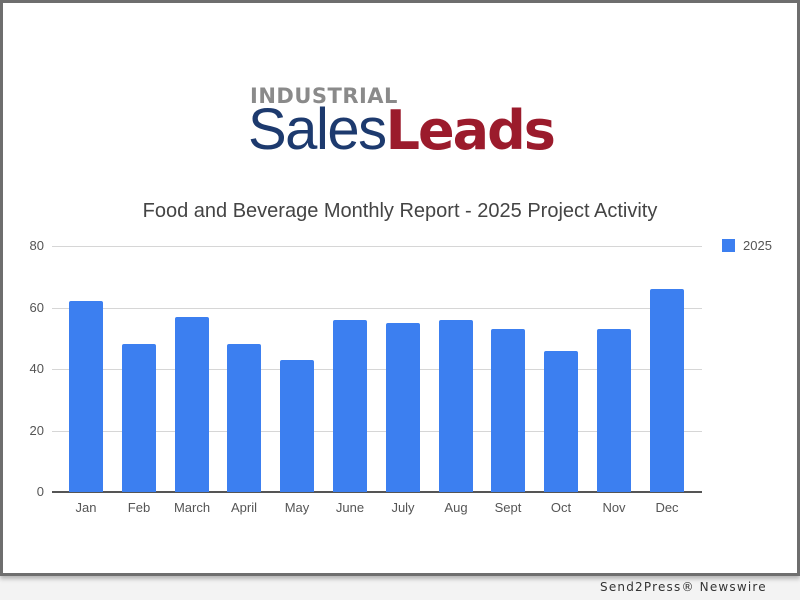 The height and width of the screenshot is (600, 800). Describe the element at coordinates (244, 418) in the screenshot. I see `bar-april` at that location.